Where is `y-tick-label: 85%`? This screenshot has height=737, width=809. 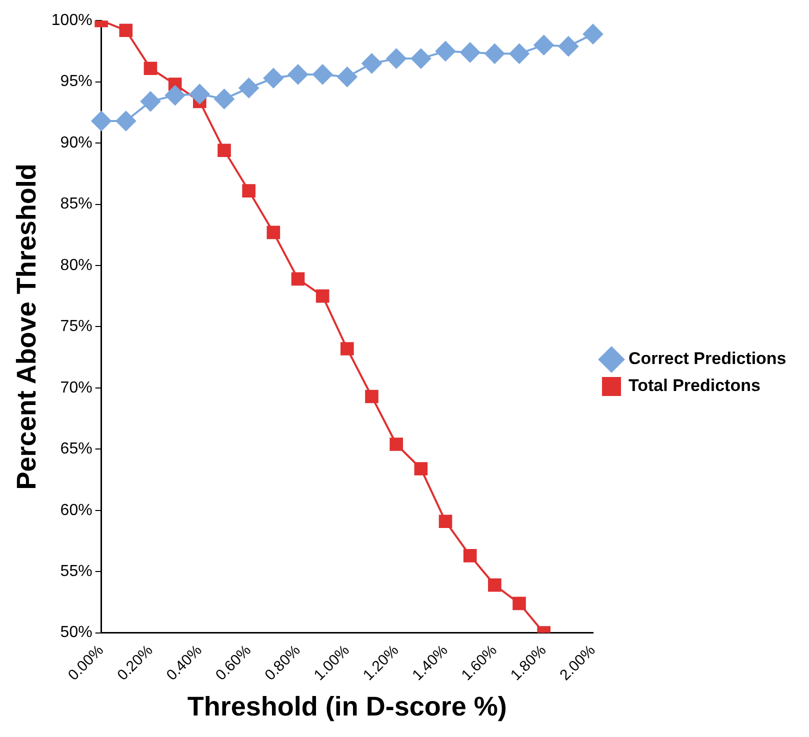
y-tick-label: 85% is located at coordinates (76, 204).